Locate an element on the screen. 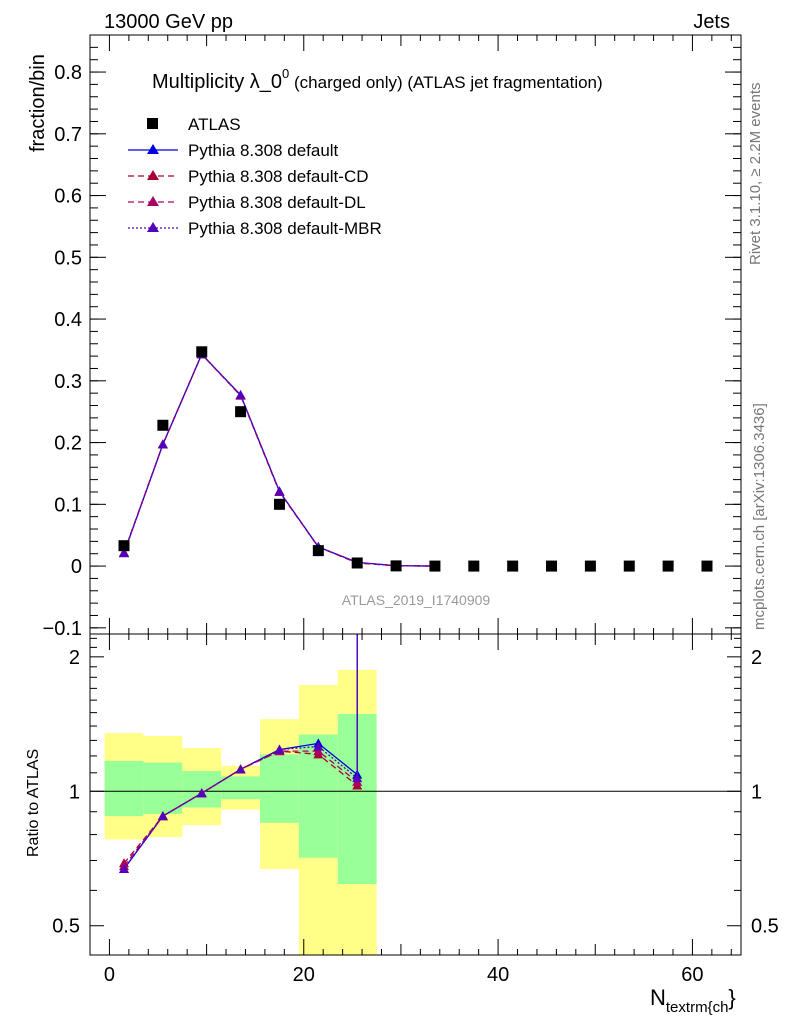  xtick-label-2: 40 is located at coordinates (498, 975).